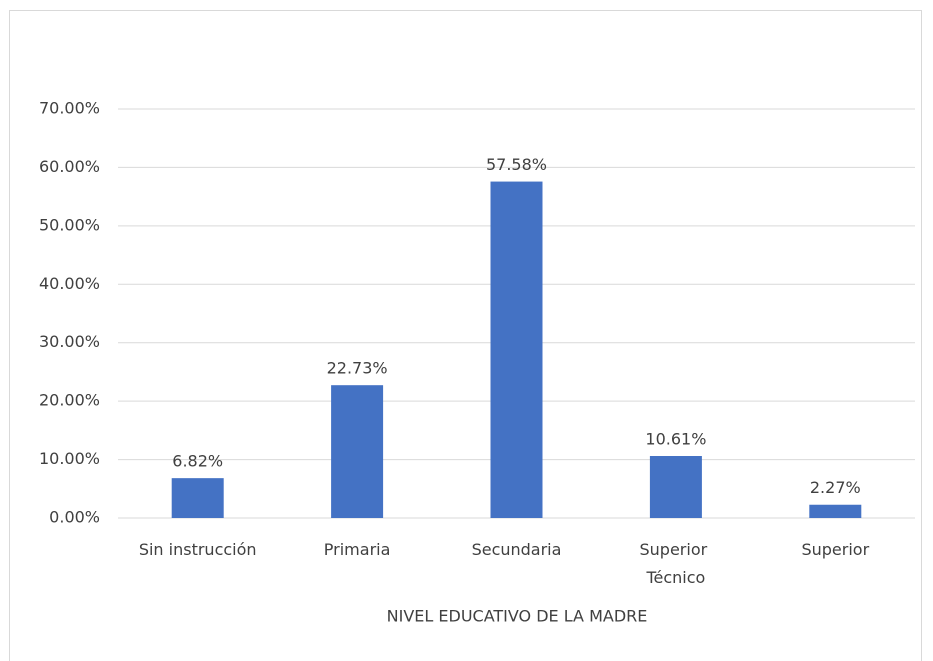  I want to click on data-label: 2.27%, so click(835, 487).